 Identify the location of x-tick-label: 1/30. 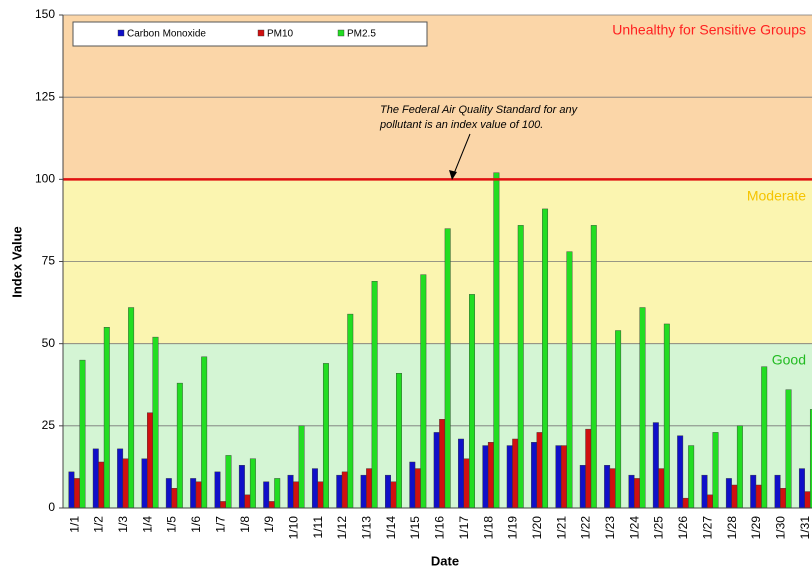
(780, 528).